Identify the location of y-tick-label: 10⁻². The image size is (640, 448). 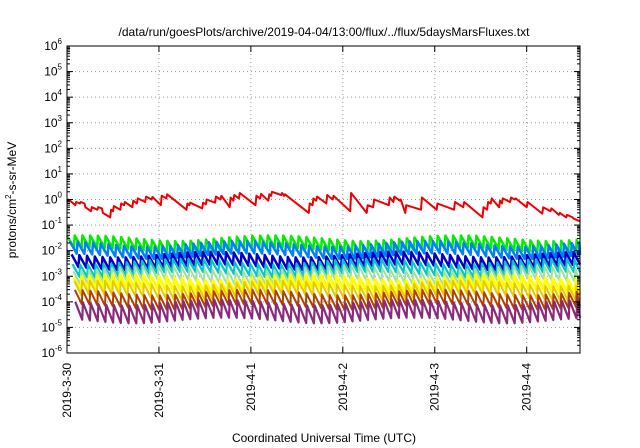
(52, 250).